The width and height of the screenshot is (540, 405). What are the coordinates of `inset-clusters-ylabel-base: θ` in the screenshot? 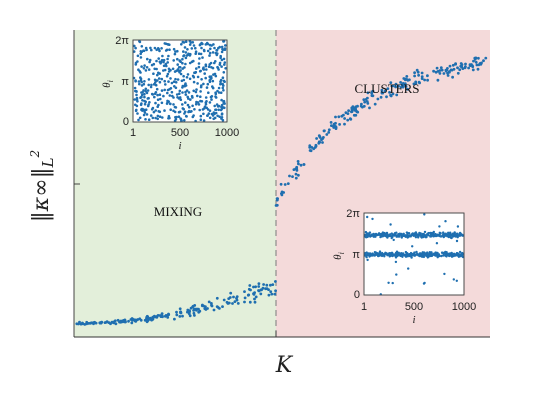 It's located at (338, 257).